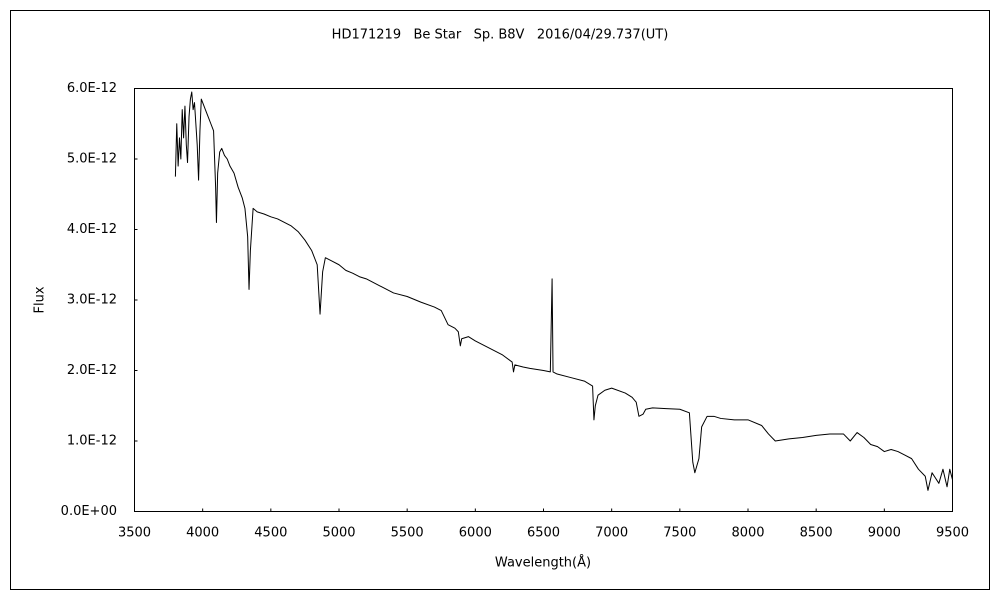 Image resolution: width=1000 pixels, height=600 pixels. I want to click on x-tick-label: 9000, so click(884, 533).